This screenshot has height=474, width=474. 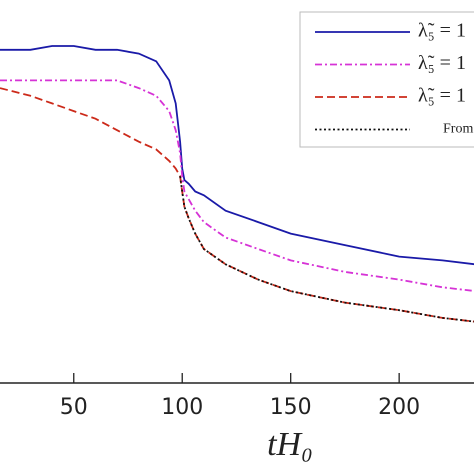 What do you see at coordinates (291, 407) in the screenshot?
I see `x-tick-label: 150` at bounding box center [291, 407].